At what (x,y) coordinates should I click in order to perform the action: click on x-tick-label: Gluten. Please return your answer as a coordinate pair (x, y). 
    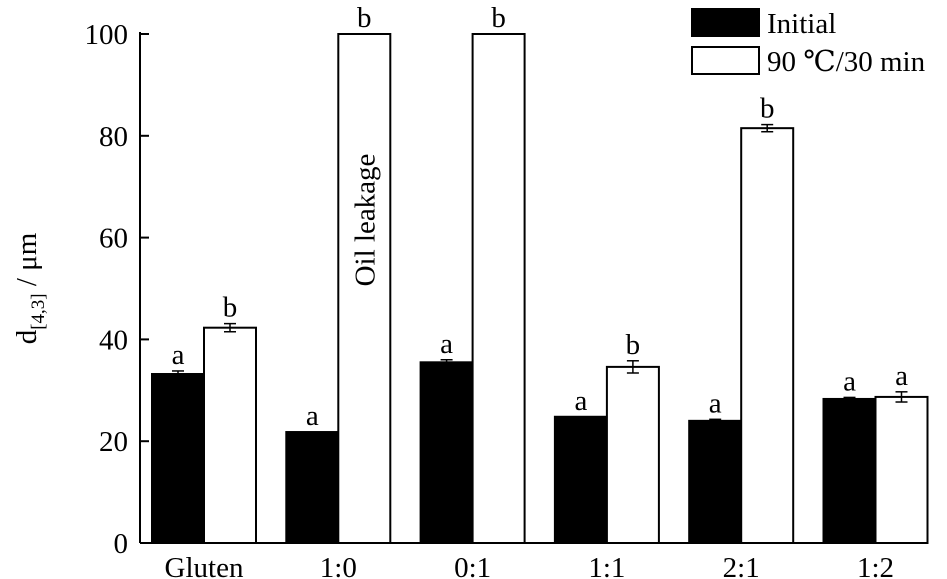
    Looking at the image, I should click on (204, 565).